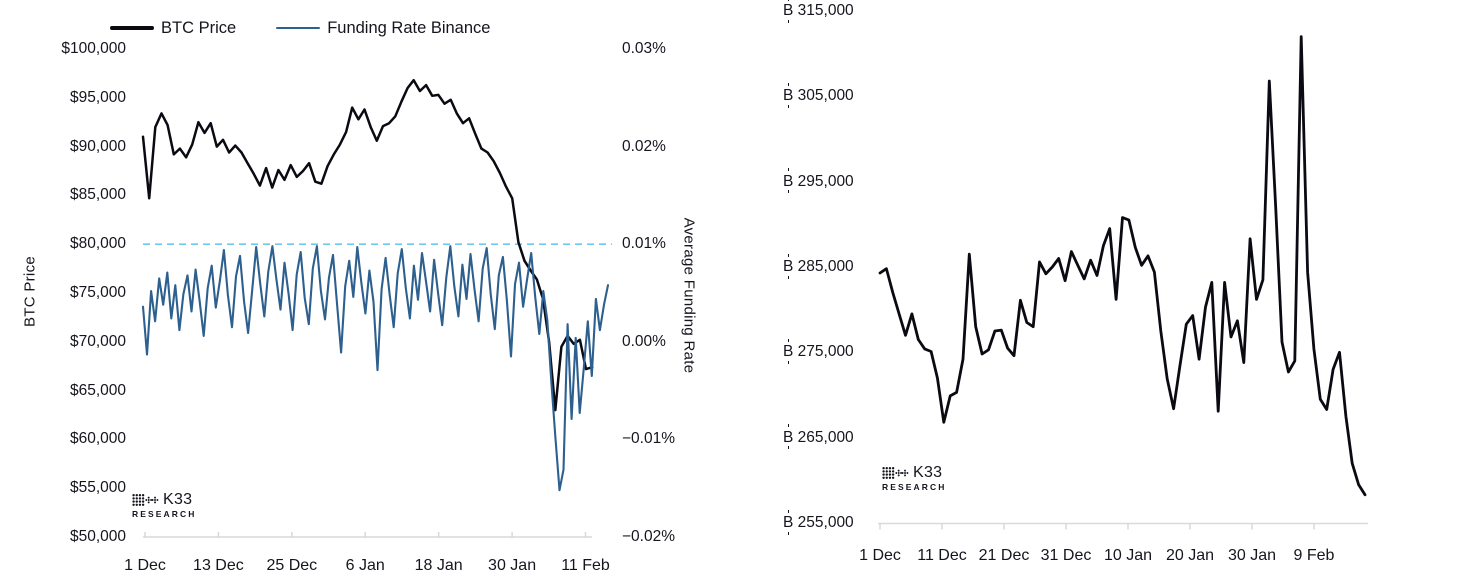 The image size is (1465, 579). Describe the element at coordinates (818, 11) in the screenshot. I see `y-left-tick-label: B 315,000` at that location.